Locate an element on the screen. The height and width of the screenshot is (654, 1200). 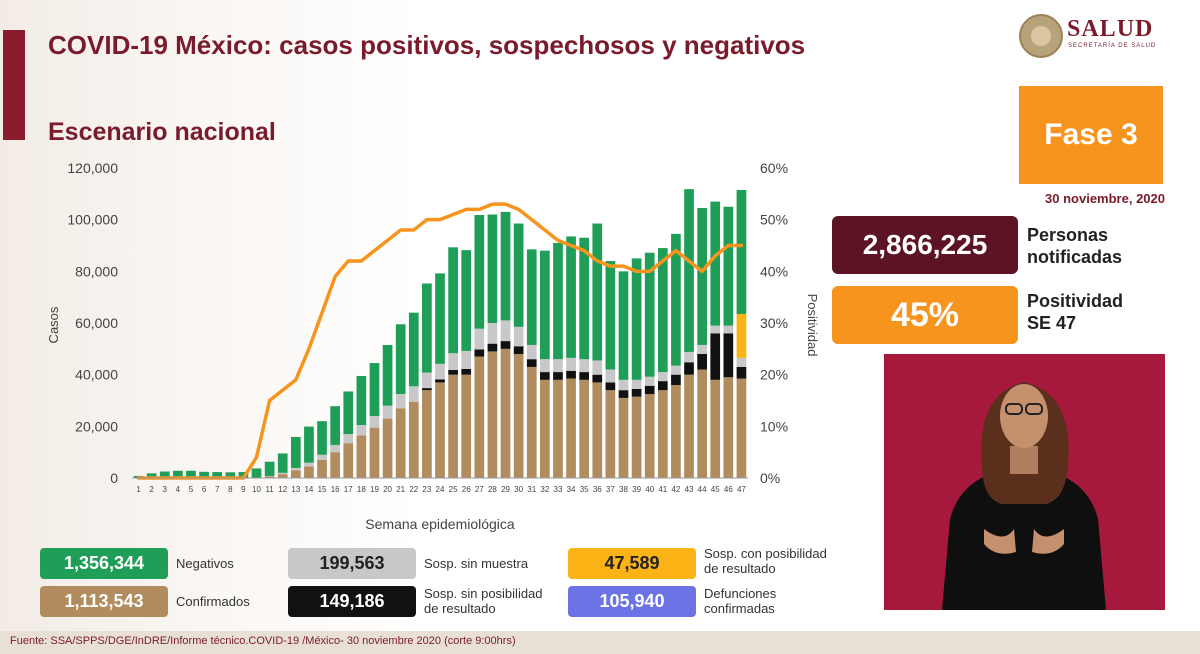
x-tick-label: 9 is located at coordinates (243, 489).